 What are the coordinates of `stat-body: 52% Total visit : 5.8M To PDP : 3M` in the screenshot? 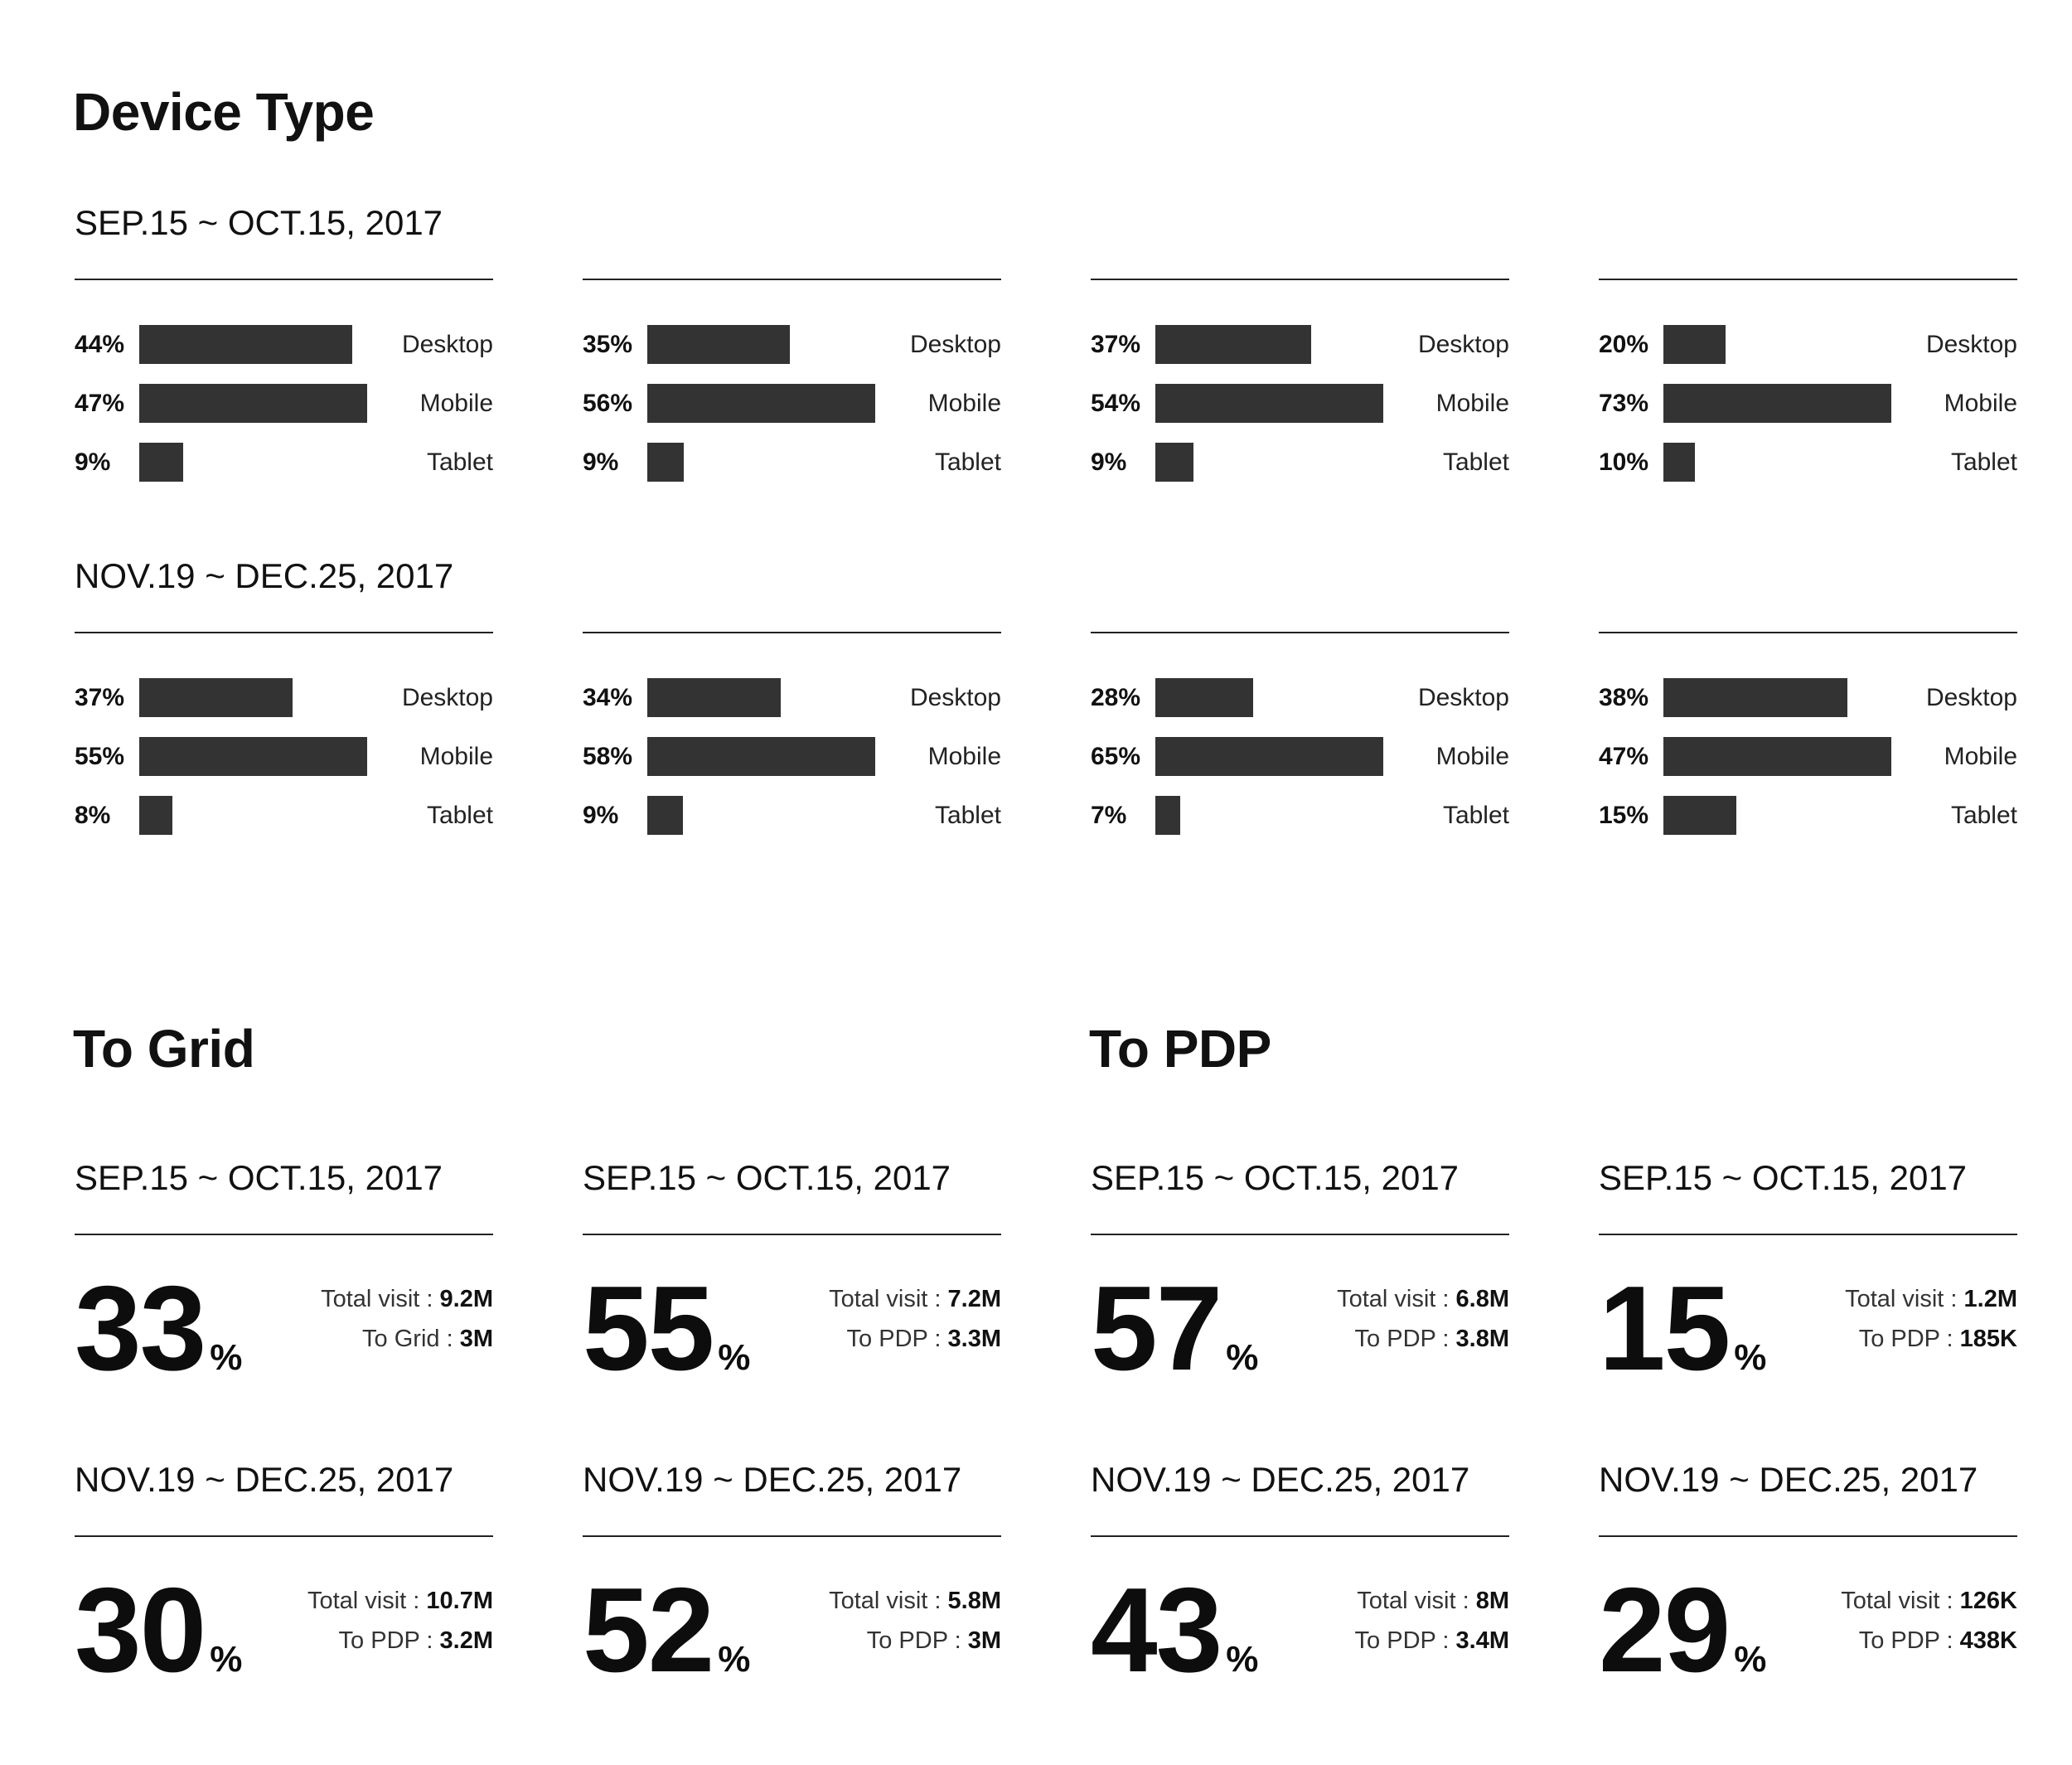 It's located at (792, 1613).